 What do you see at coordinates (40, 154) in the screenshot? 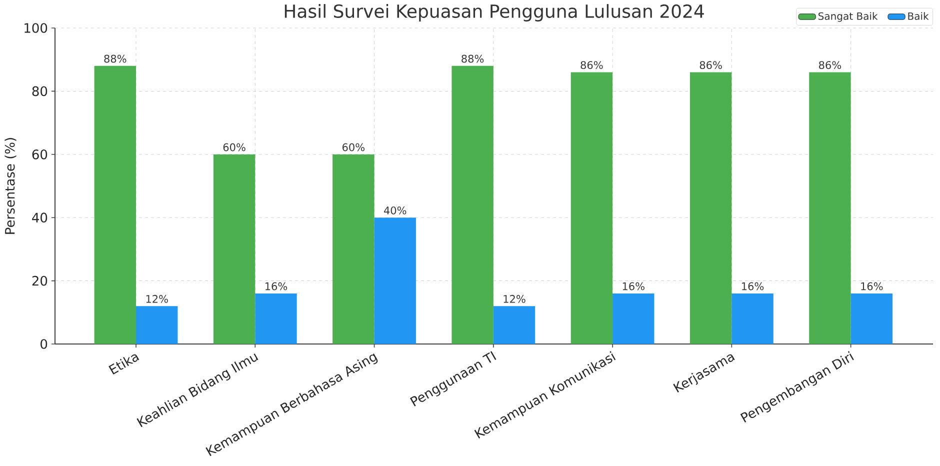
I see `y-tick-label: 60` at bounding box center [40, 154].